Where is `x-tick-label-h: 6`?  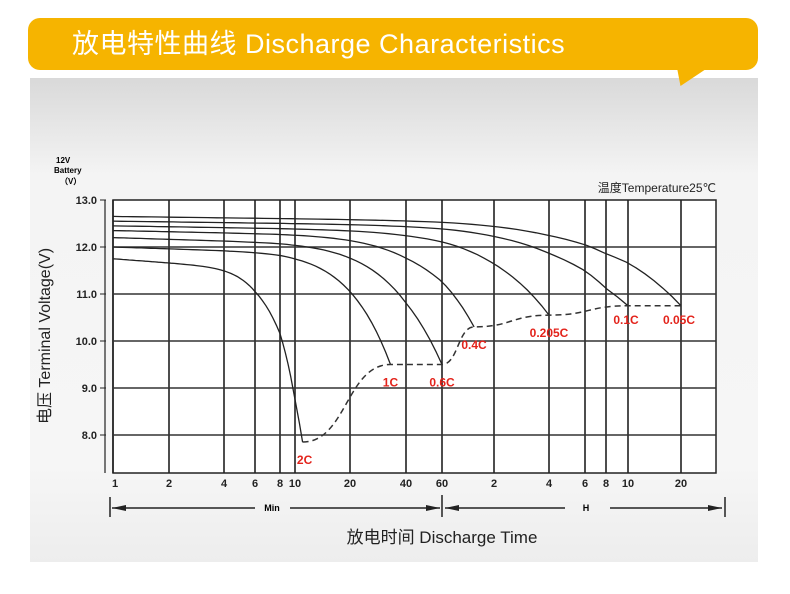
x-tick-label-h: 6 is located at coordinates (585, 484).